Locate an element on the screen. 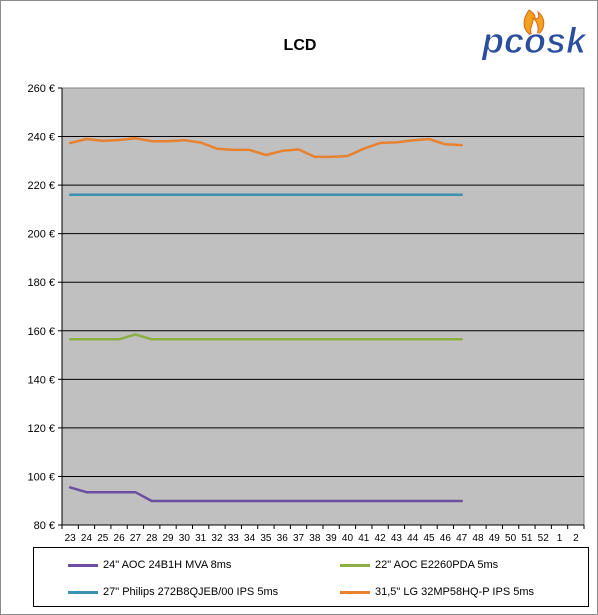 This screenshot has height=615, width=598. x-tick-label: 39 is located at coordinates (332, 538).